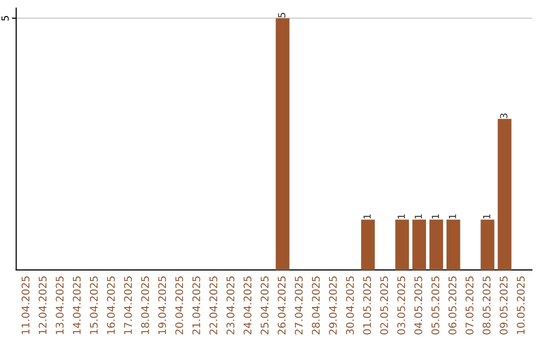 This screenshot has width=540, height=340. Describe the element at coordinates (128, 305) in the screenshot. I see `x-tick-label: 17.04.2025` at that location.